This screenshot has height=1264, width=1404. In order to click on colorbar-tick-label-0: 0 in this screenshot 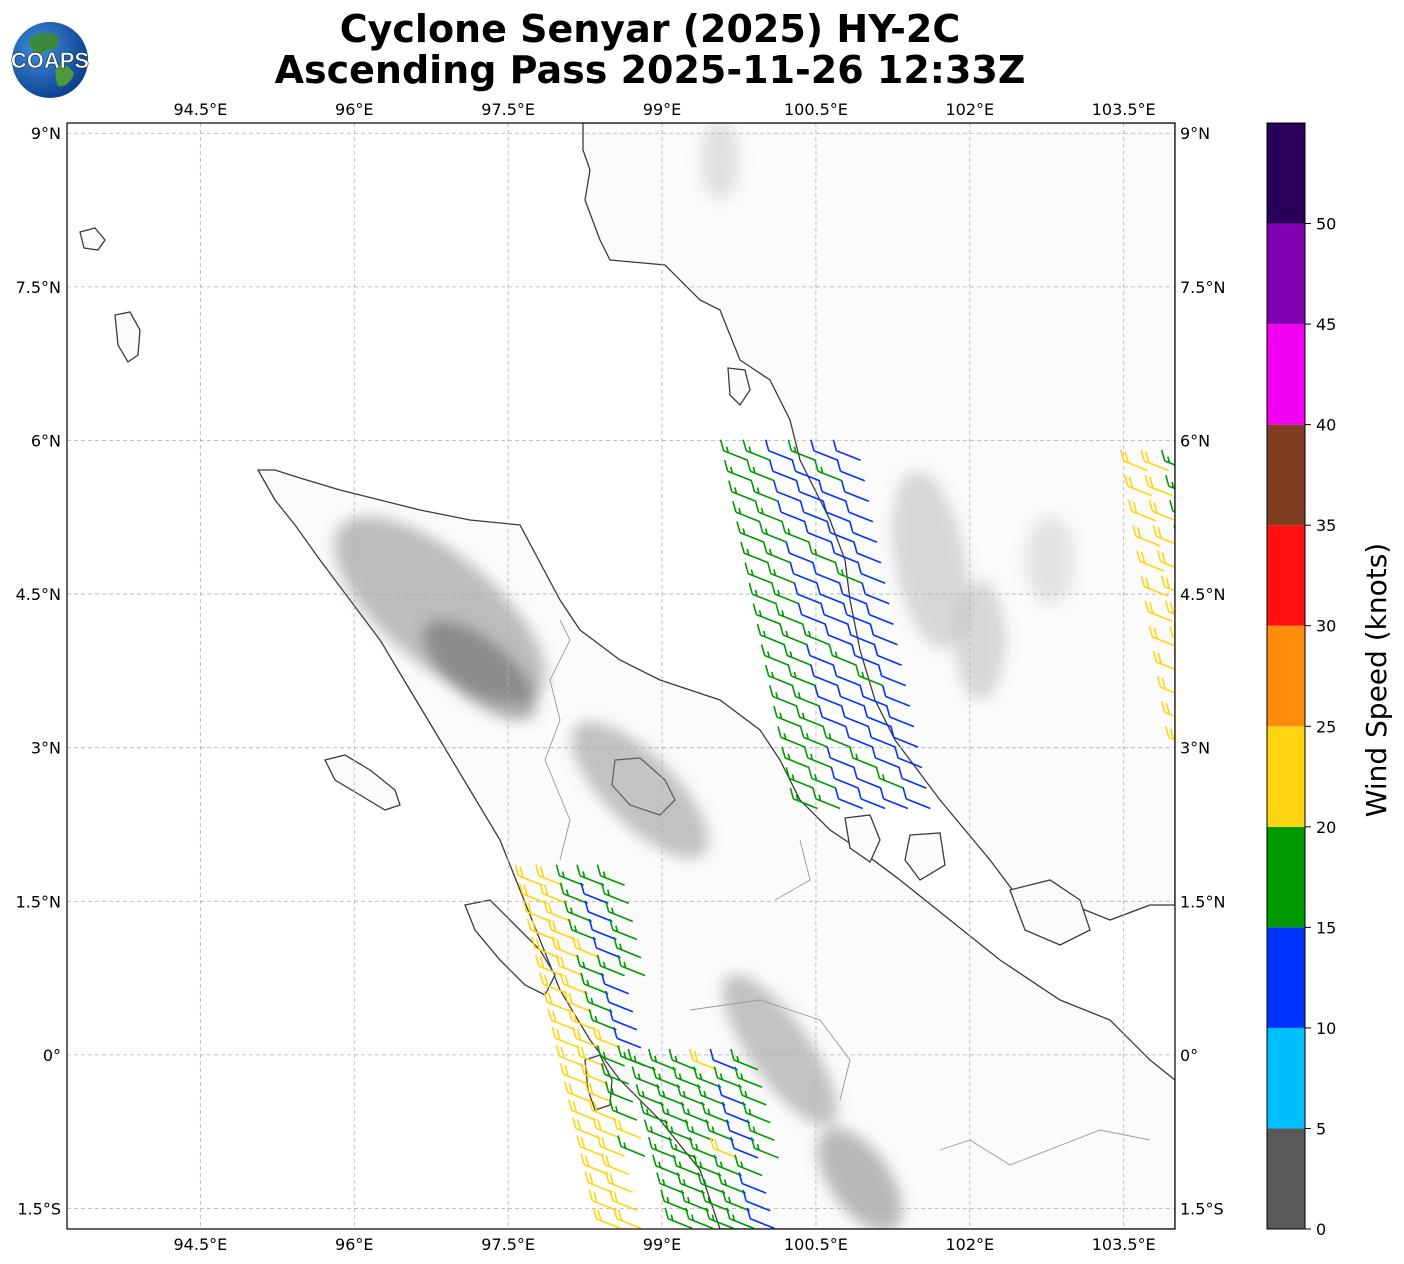, I will do `click(1321, 1229)`.